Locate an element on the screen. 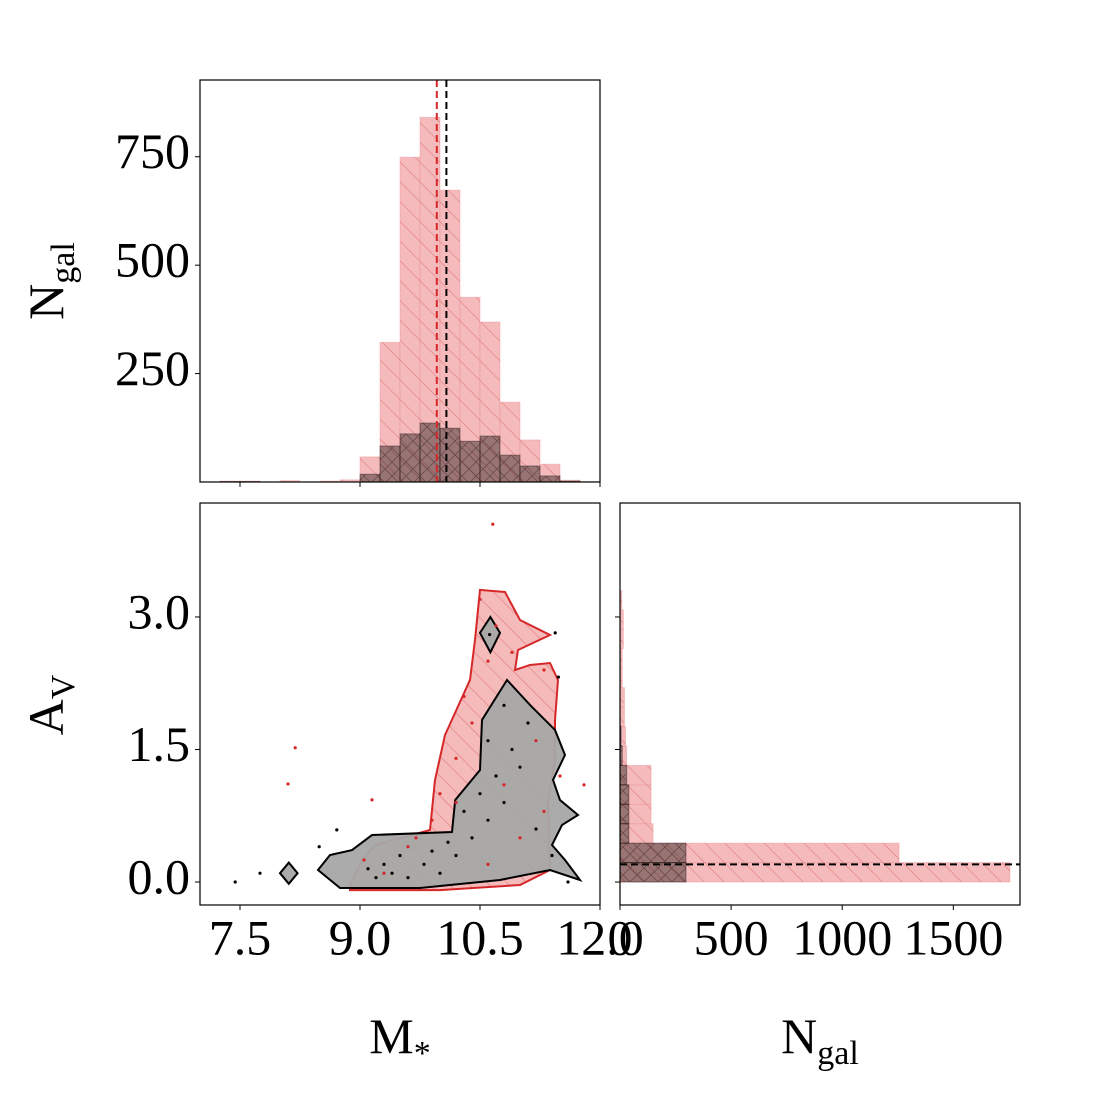 The image size is (1100, 1106). y-tick-label: 500 is located at coordinates (152, 260).